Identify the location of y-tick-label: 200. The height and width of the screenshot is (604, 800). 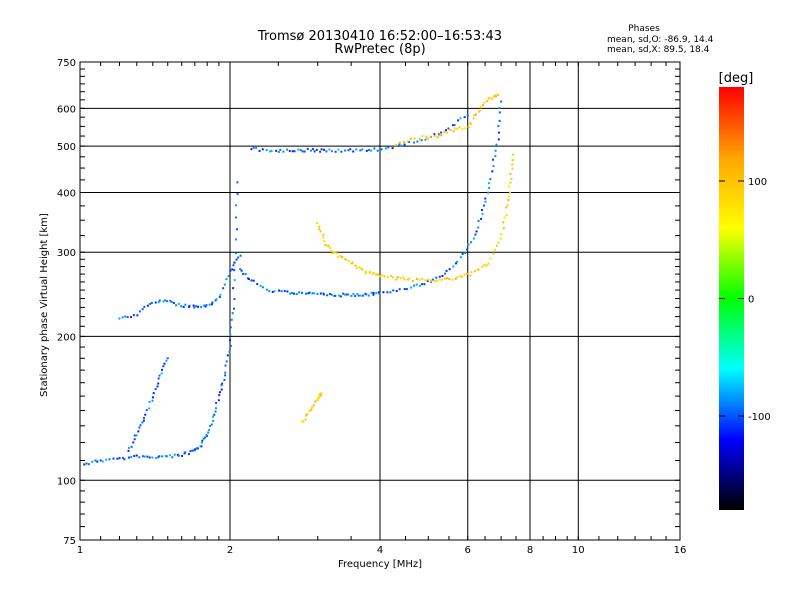
(66, 337).